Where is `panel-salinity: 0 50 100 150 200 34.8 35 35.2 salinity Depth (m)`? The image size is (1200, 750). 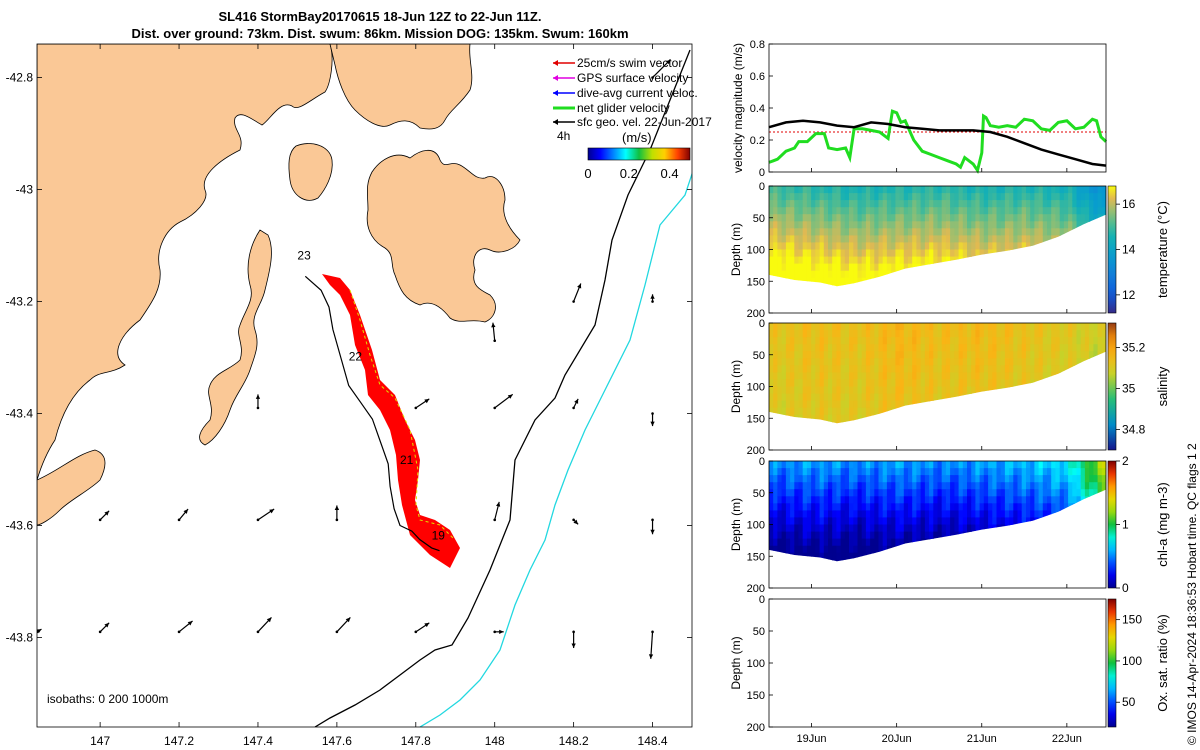 panel-salinity: 0 50 100 150 200 34.8 35 35.2 salinity Depth (m) is located at coordinates (950, 387).